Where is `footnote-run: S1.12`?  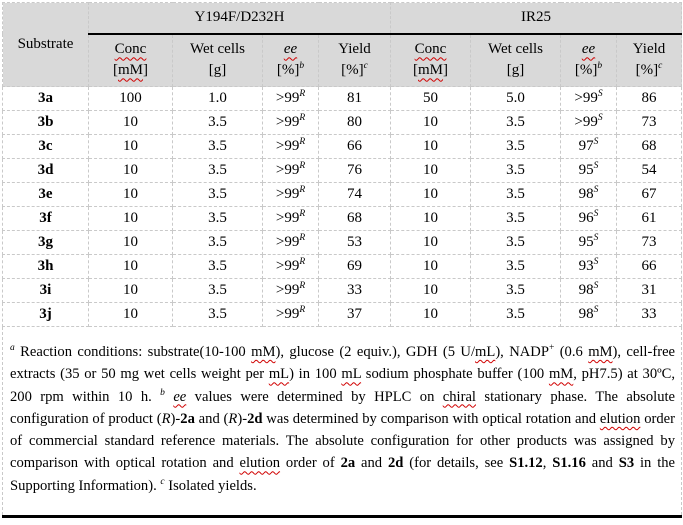 footnote-run: S1.12 is located at coordinates (526, 463).